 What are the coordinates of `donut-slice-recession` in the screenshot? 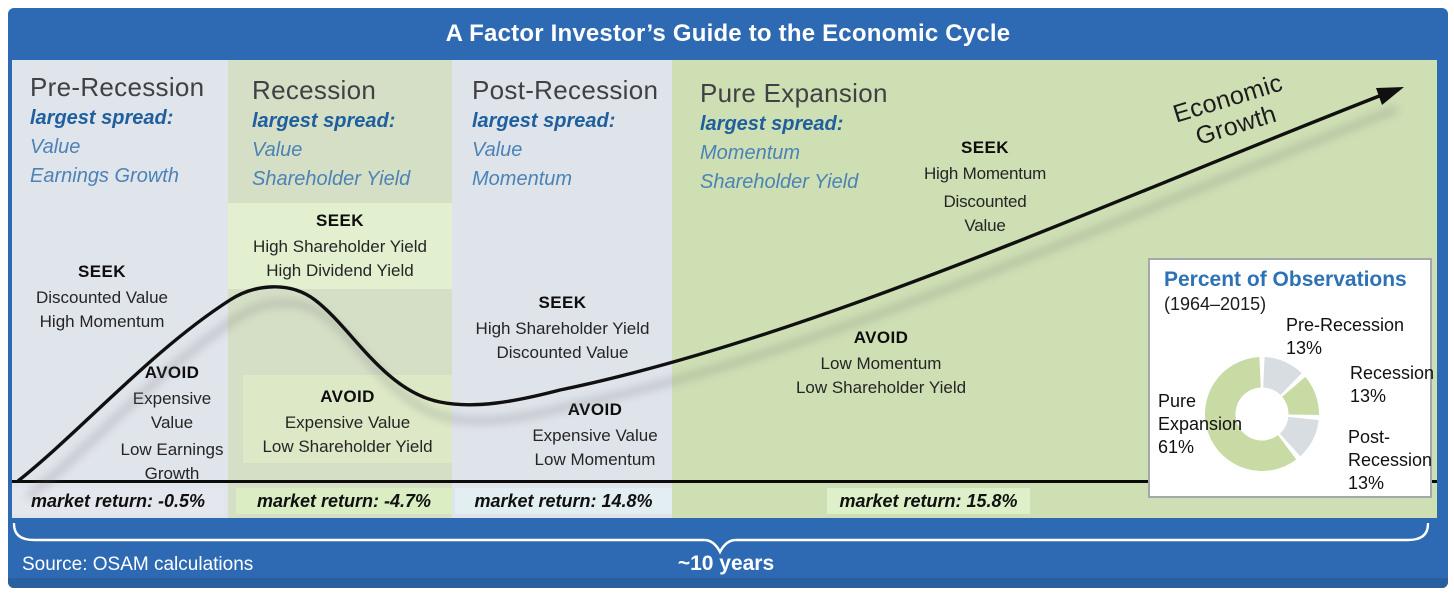 It's located at (1300, 395).